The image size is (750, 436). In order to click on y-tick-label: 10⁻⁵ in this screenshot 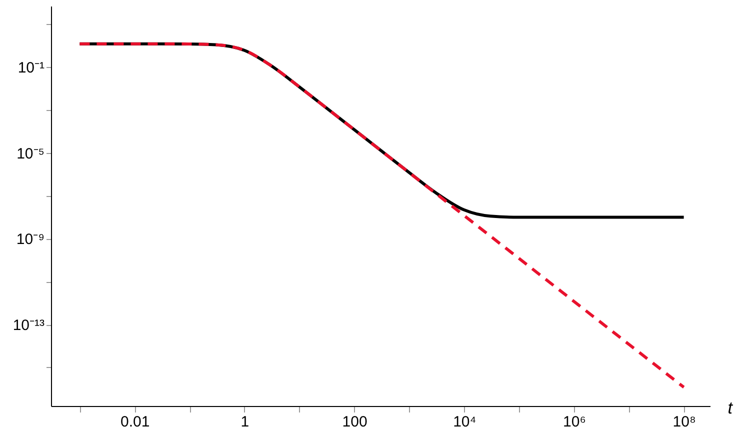, I will do `click(30, 153)`.